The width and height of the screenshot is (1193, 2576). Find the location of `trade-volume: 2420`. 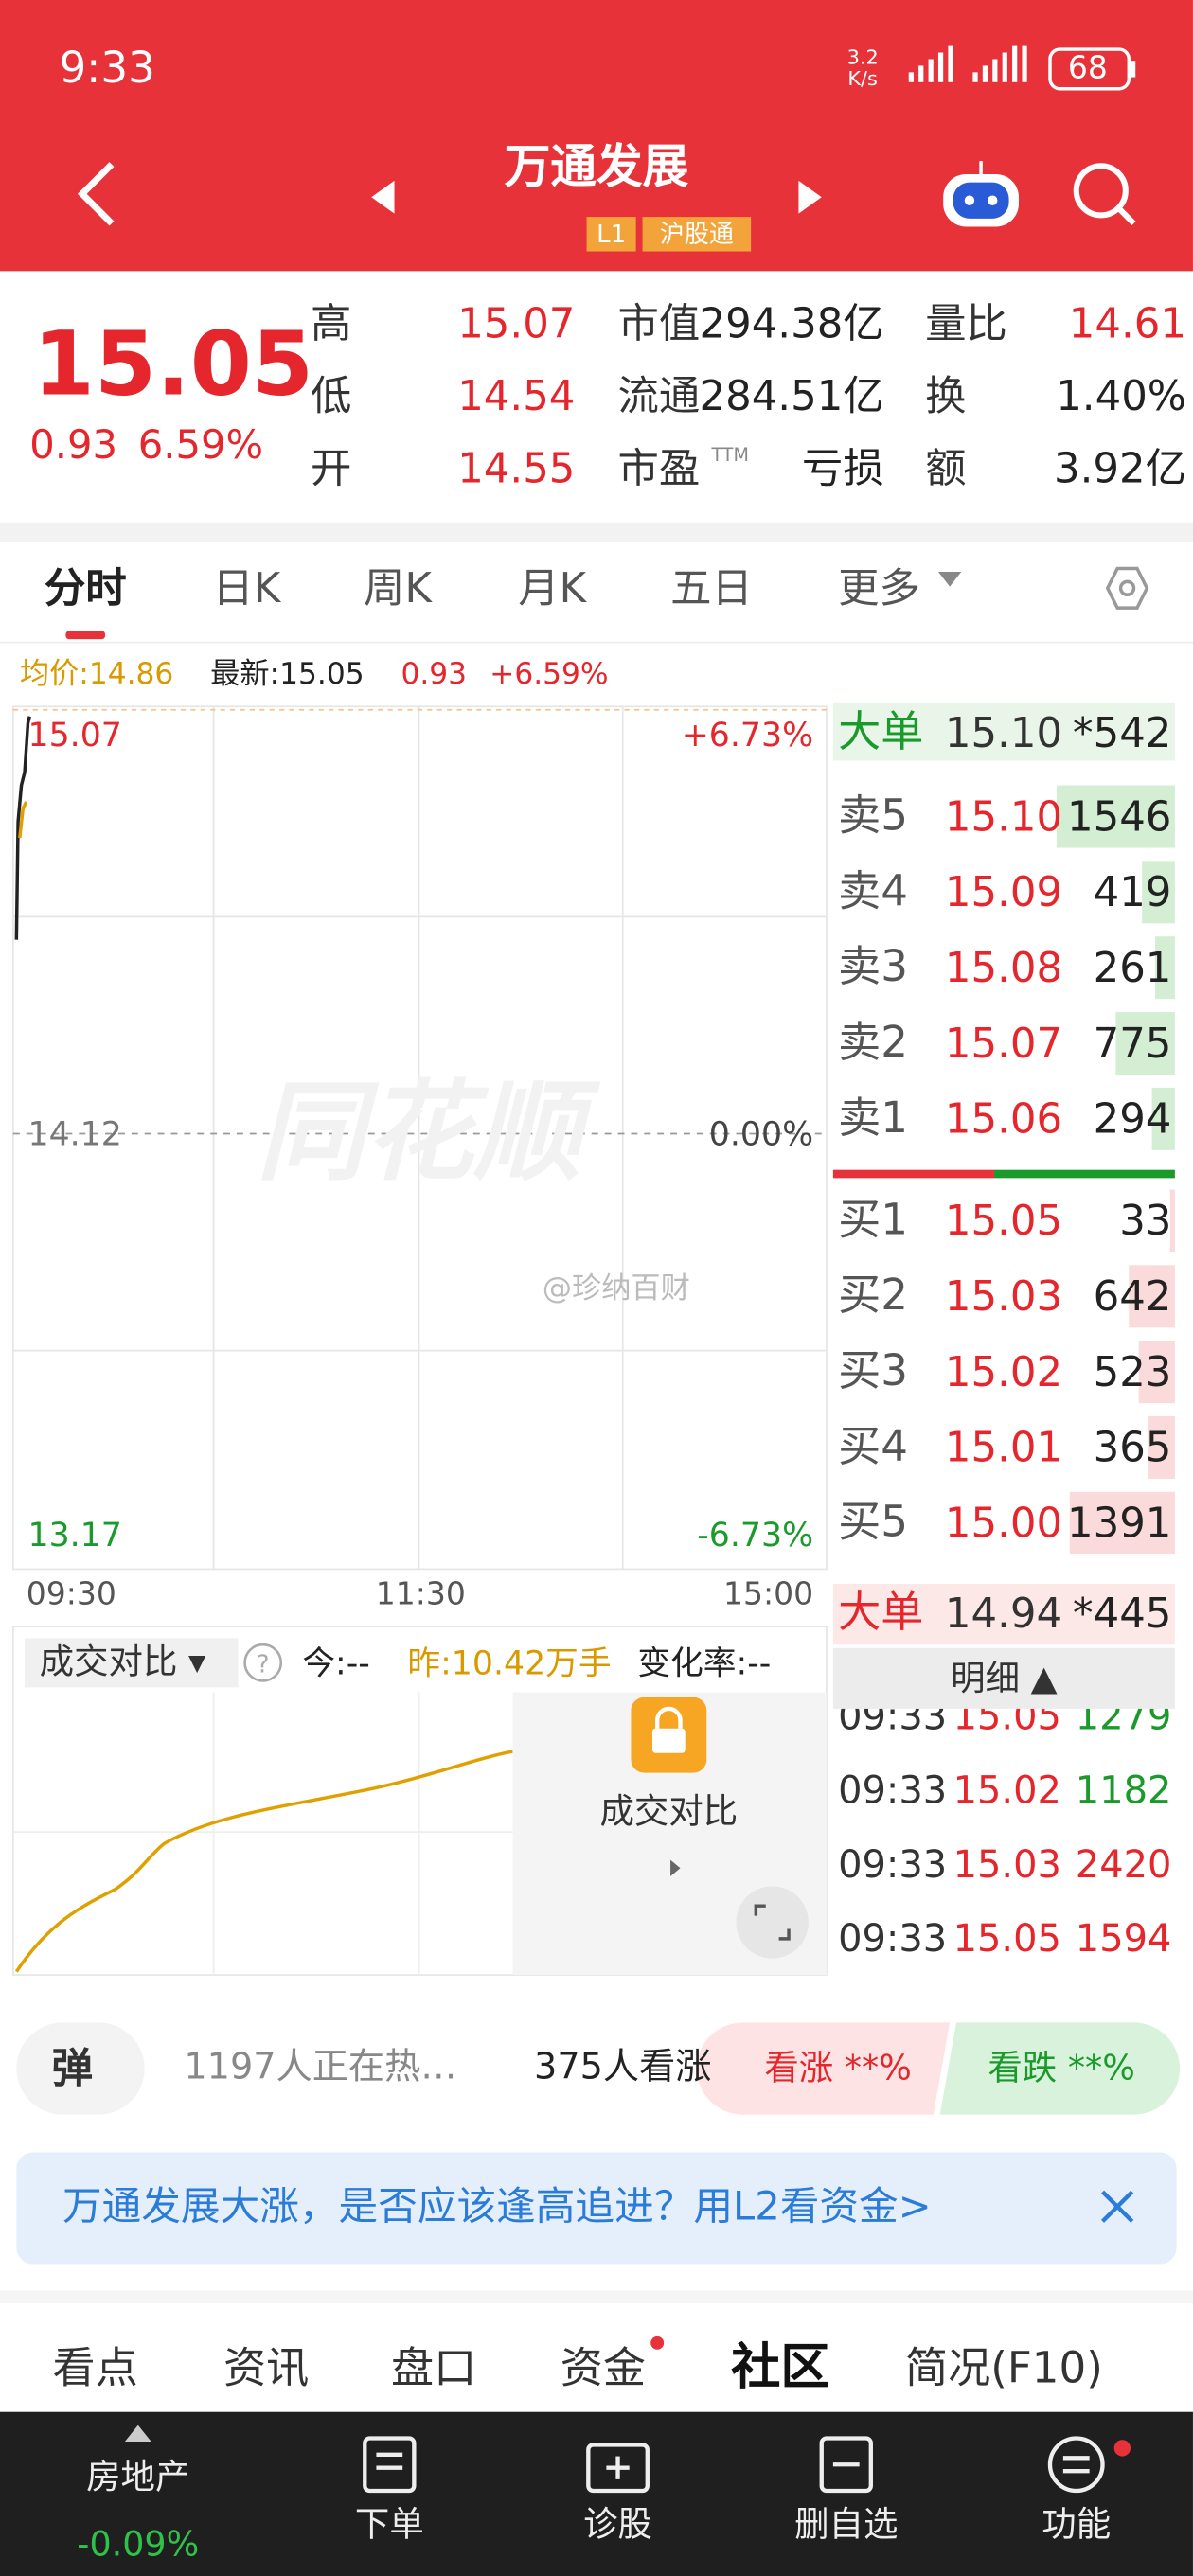

trade-volume: 2420 is located at coordinates (1123, 1866).